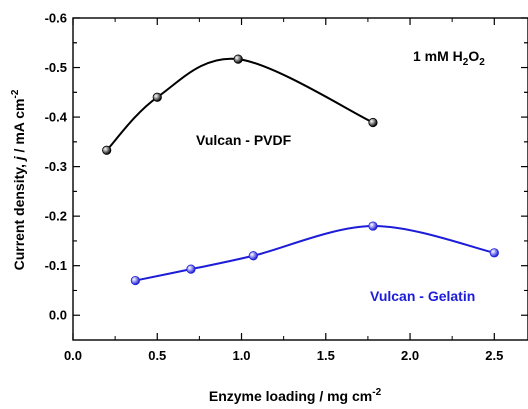 The width and height of the screenshot is (528, 409). Describe the element at coordinates (422, 296) in the screenshot. I see `series-label-vulcan-gelatin: Vulcan - Gelatin` at that location.